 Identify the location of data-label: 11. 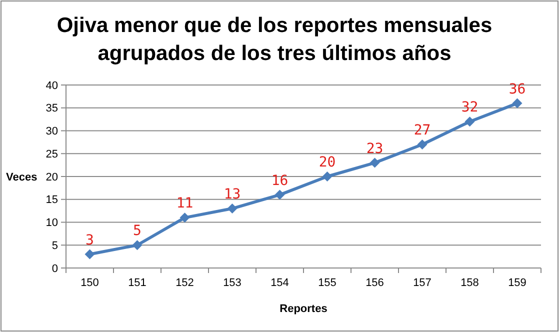
(185, 204).